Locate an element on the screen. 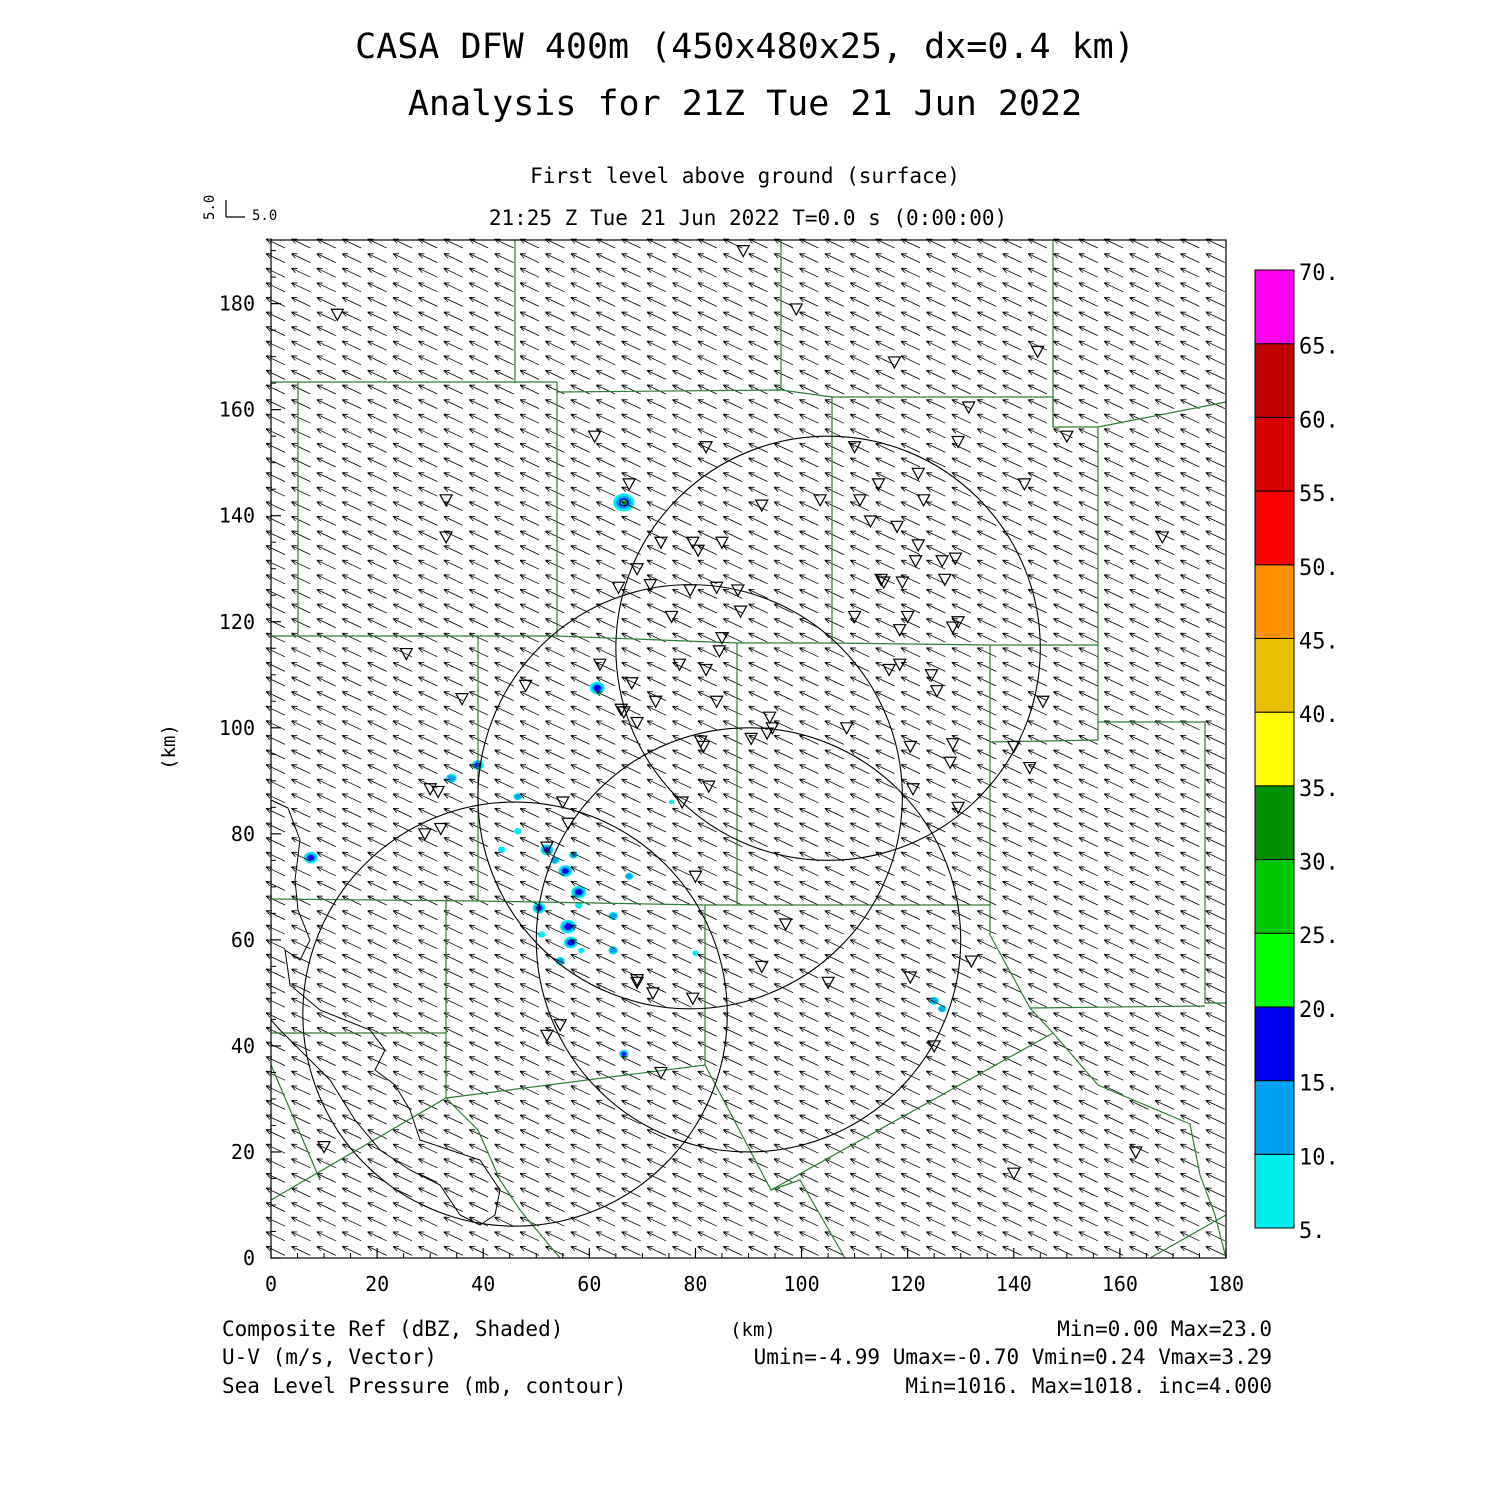 This screenshot has height=1500, width=1500. footer-left-1: Composite Ref (dBZ, Shaded) is located at coordinates (392, 1329).